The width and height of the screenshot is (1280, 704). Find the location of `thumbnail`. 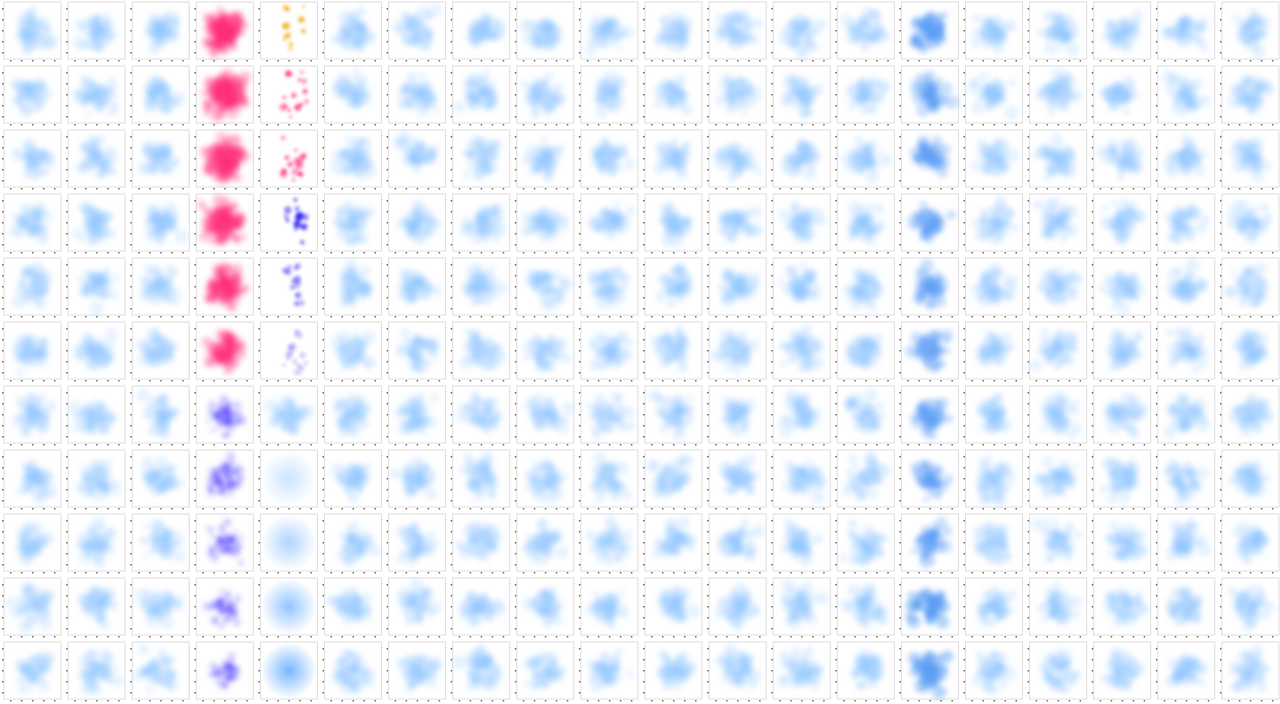

thumbnail is located at coordinates (801, 95).